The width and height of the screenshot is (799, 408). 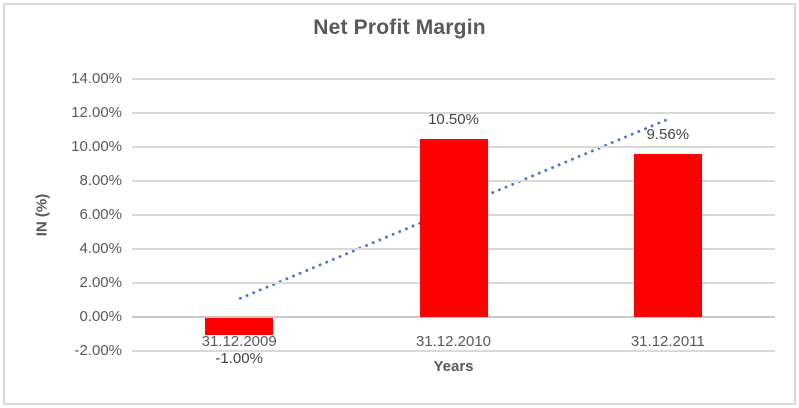 What do you see at coordinates (98, 350) in the screenshot?
I see `y-tick-label: -2.00%` at bounding box center [98, 350].